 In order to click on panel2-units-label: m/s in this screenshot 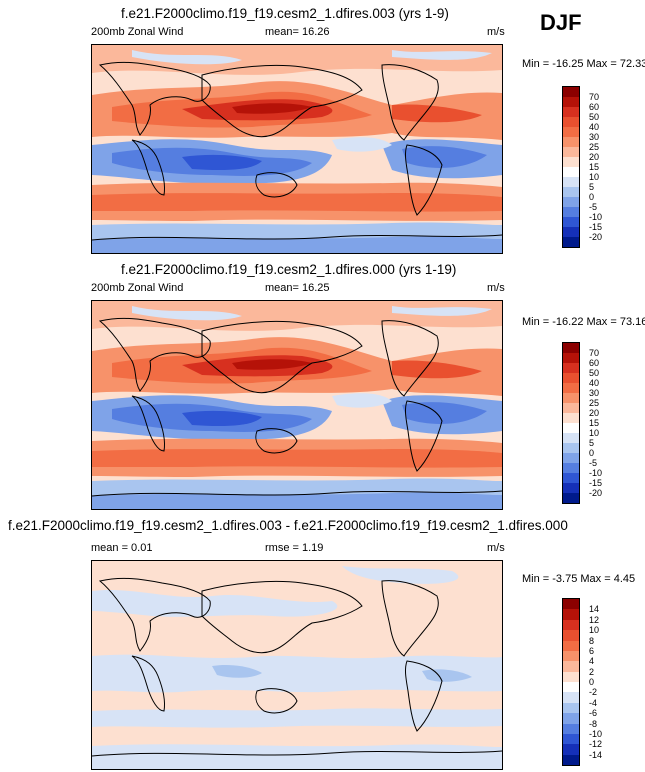, I will do `click(496, 288)`.